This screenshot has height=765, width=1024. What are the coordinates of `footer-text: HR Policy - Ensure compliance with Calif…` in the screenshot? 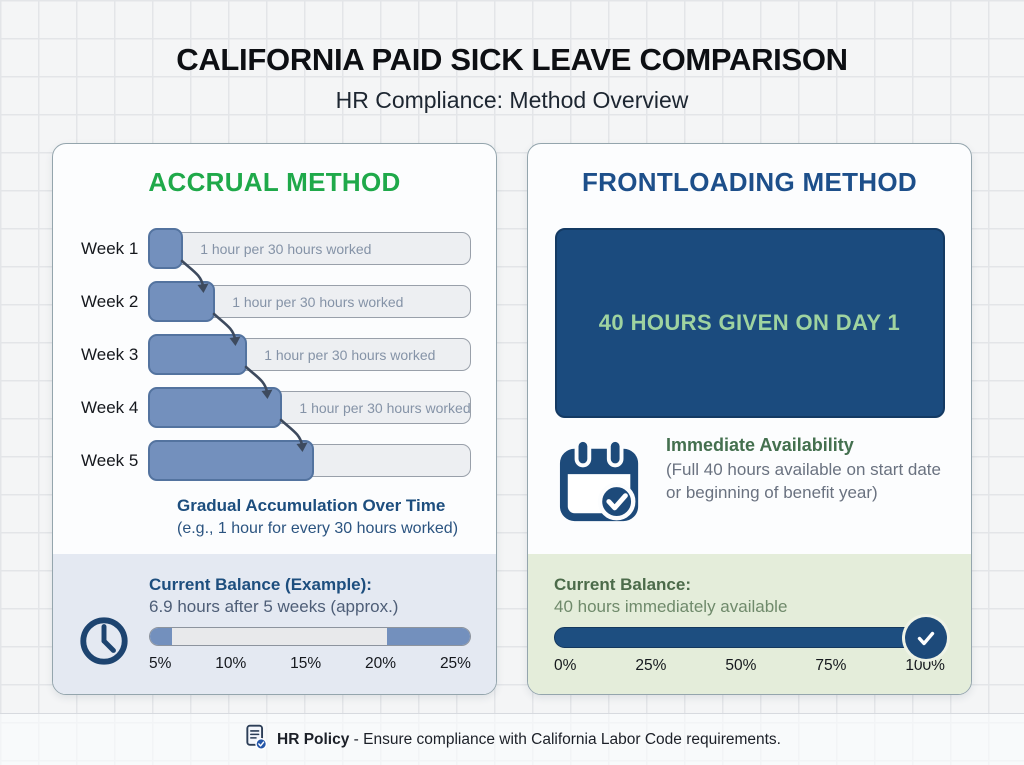 It's located at (529, 740).